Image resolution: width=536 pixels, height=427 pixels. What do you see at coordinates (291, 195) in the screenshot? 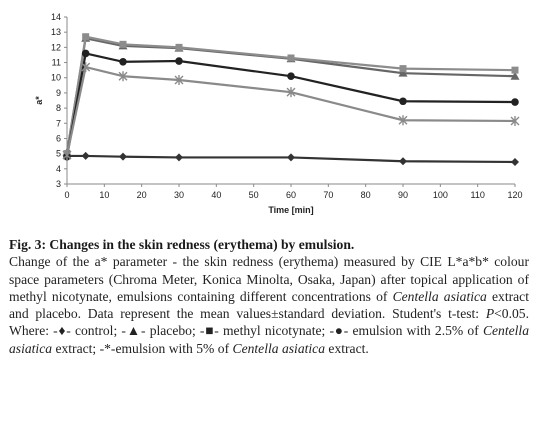
I see `x-tick-label: 60` at bounding box center [291, 195].